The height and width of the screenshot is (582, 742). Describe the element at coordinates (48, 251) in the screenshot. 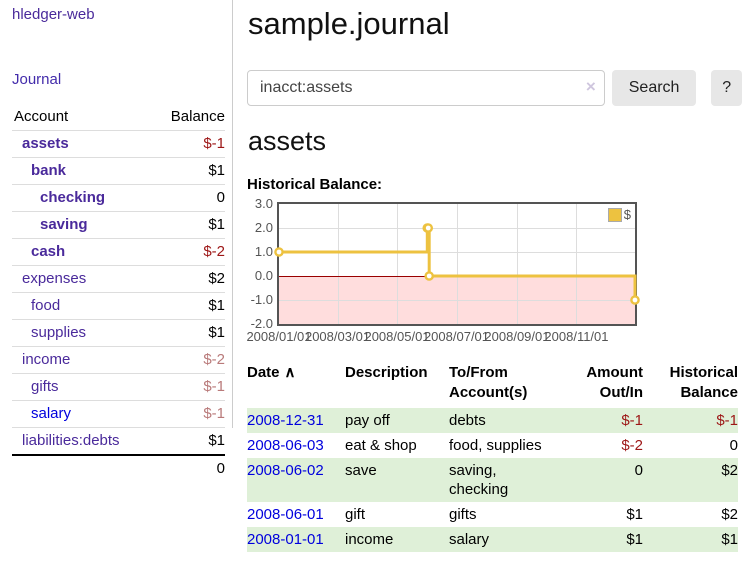

I see `account-link: cash` at that location.